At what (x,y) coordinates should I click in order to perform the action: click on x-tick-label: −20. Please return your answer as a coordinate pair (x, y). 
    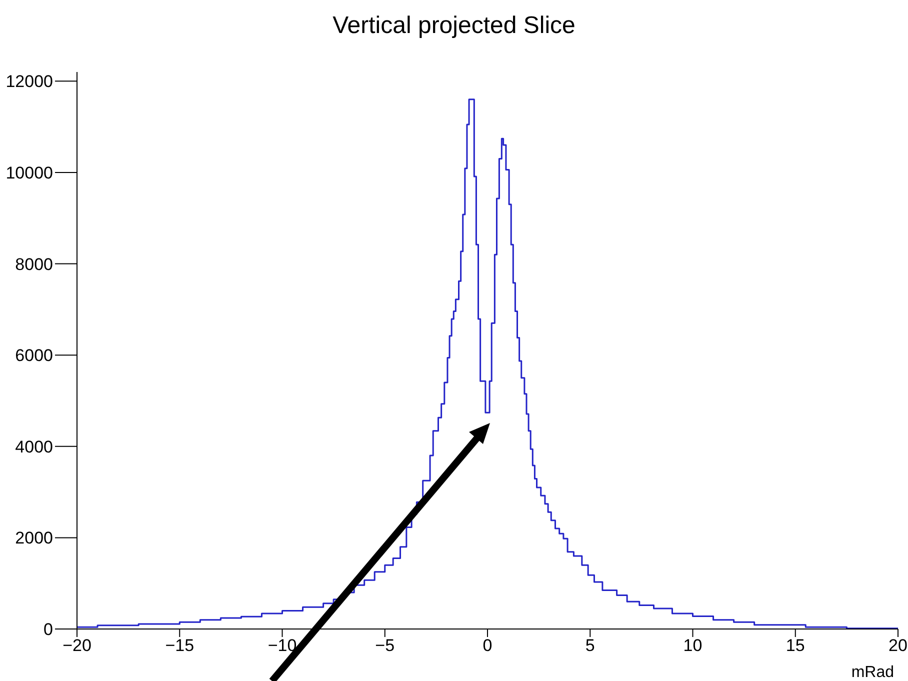
    Looking at the image, I should click on (77, 646).